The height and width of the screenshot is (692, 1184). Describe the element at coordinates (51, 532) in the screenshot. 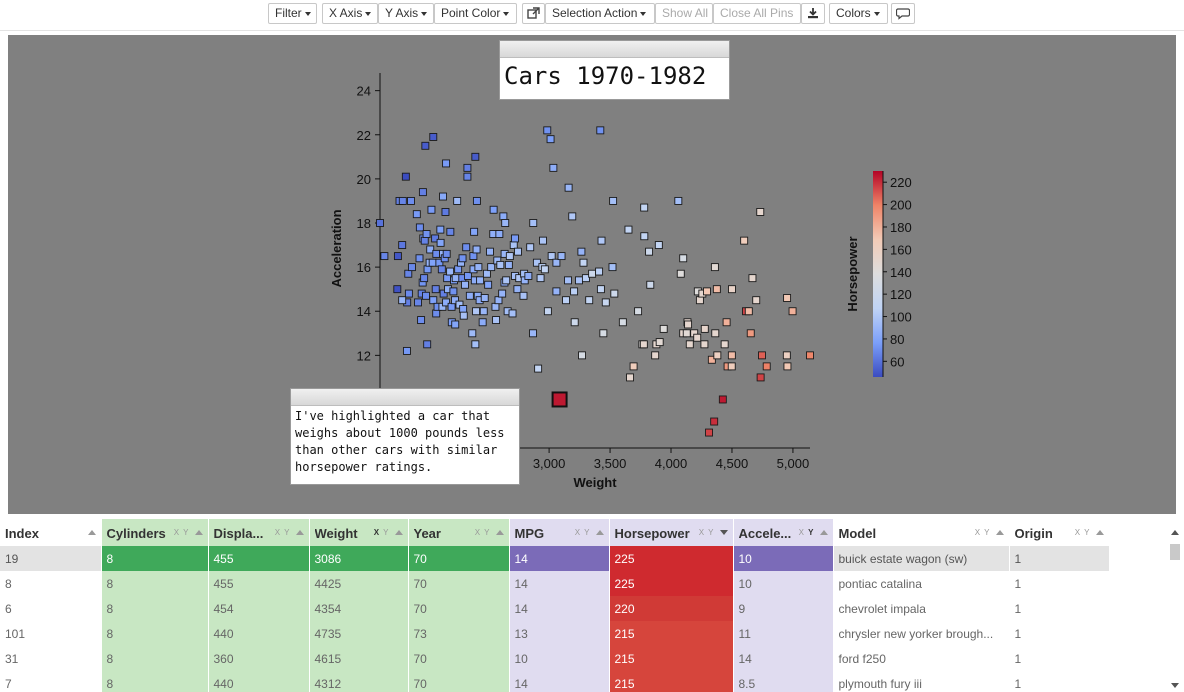

I see `column-header: Index` at that location.